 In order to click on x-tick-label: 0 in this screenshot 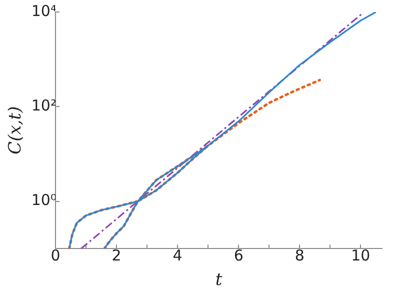, I will do `click(55, 255)`.